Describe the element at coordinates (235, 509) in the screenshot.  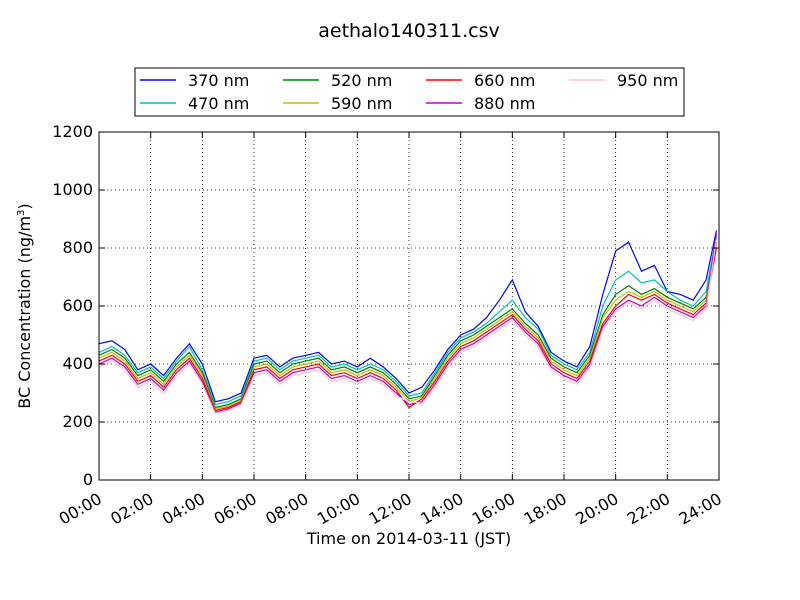
I see `x-tick-label: 06:00` at that location.